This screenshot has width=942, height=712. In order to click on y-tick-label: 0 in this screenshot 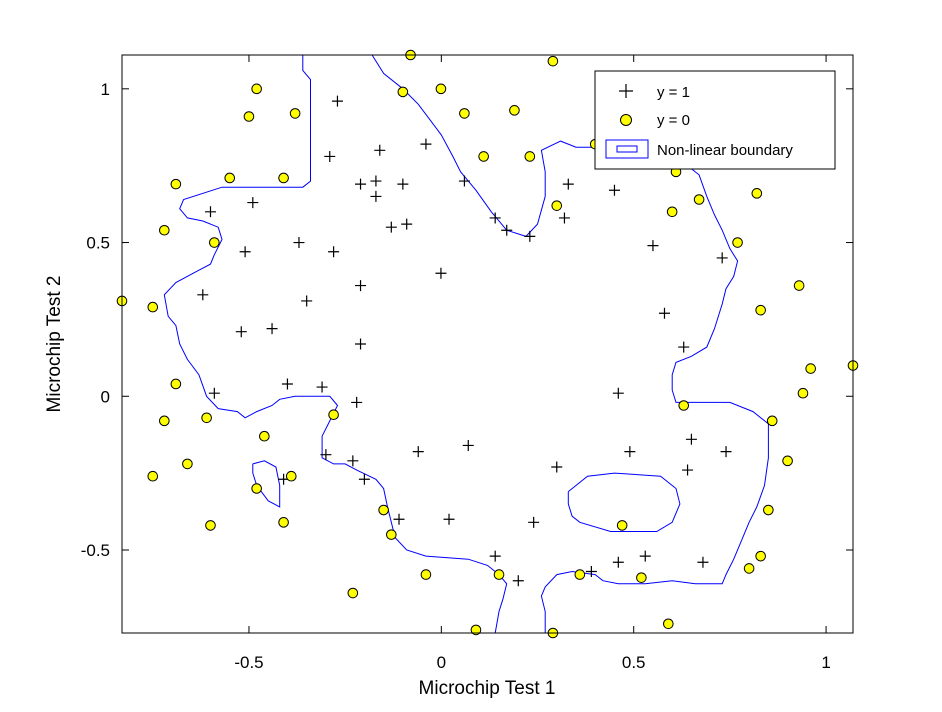, I will do `click(105, 396)`.